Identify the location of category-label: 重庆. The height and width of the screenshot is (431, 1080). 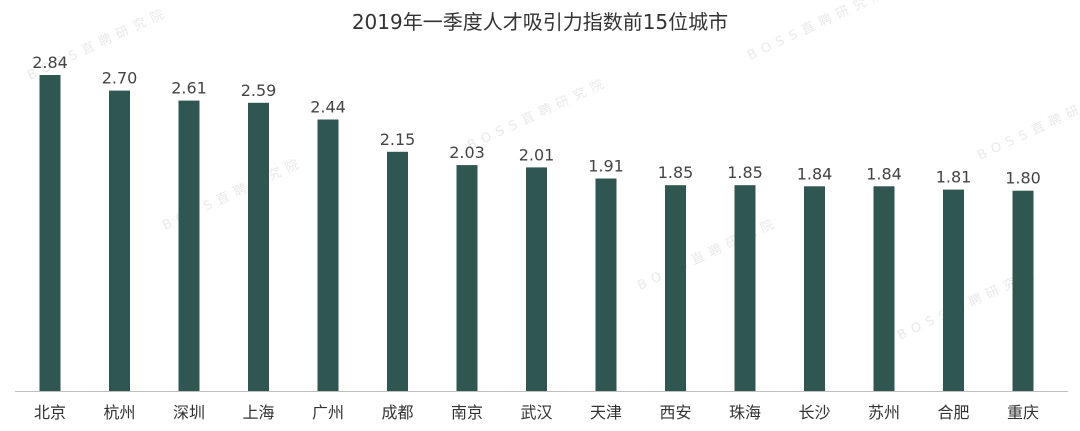
(1023, 412).